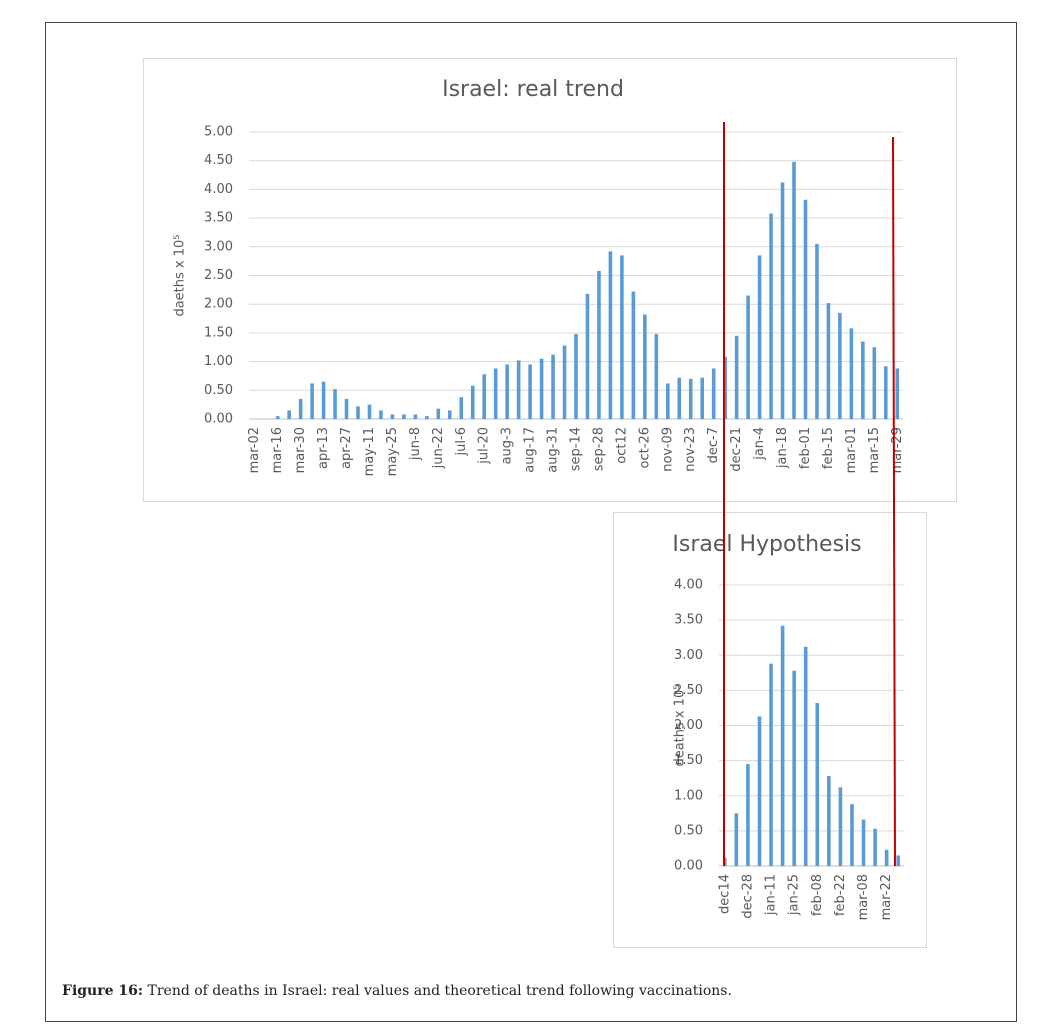  I want to click on x-tick-label: mar-22, so click(886, 897).